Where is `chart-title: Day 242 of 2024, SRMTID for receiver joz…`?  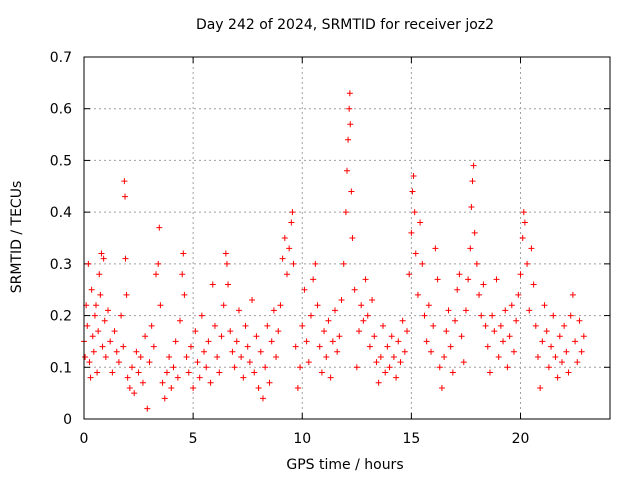
chart-title: Day 242 of 2024, SRMTID for receiver joz… is located at coordinates (345, 25).